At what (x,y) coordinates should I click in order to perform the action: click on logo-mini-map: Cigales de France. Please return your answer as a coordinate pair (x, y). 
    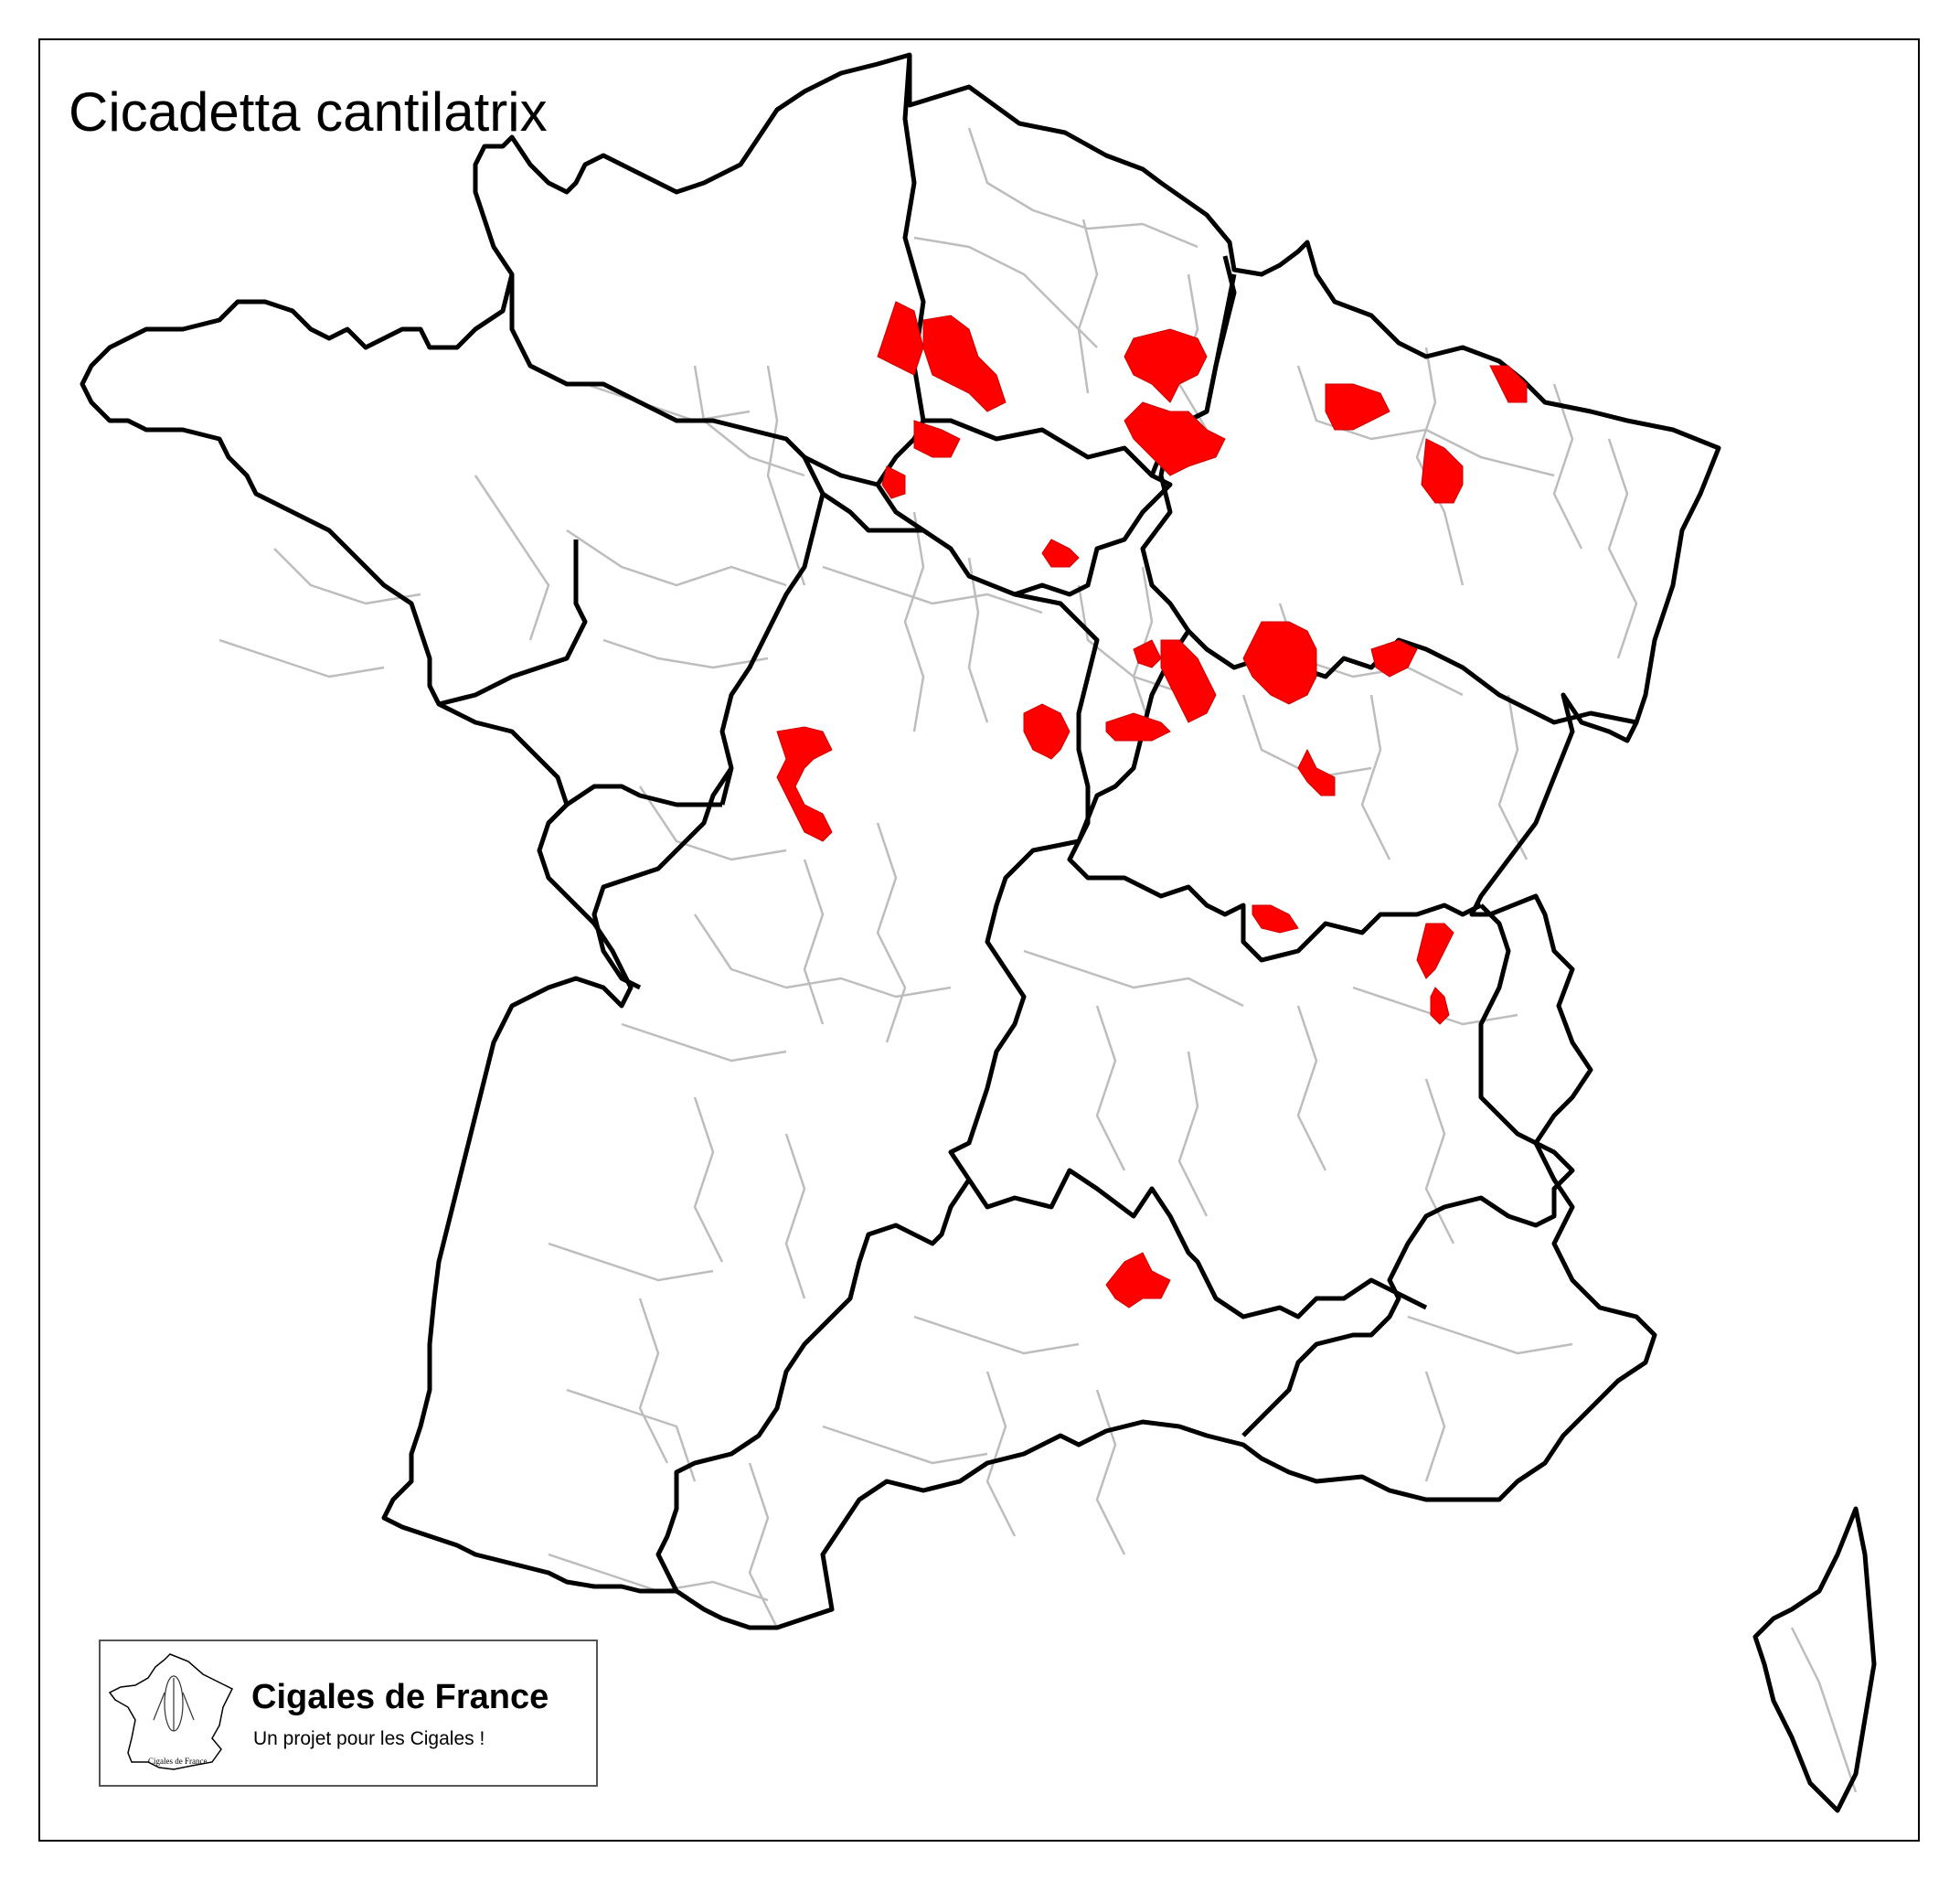
    Looking at the image, I should click on (171, 1711).